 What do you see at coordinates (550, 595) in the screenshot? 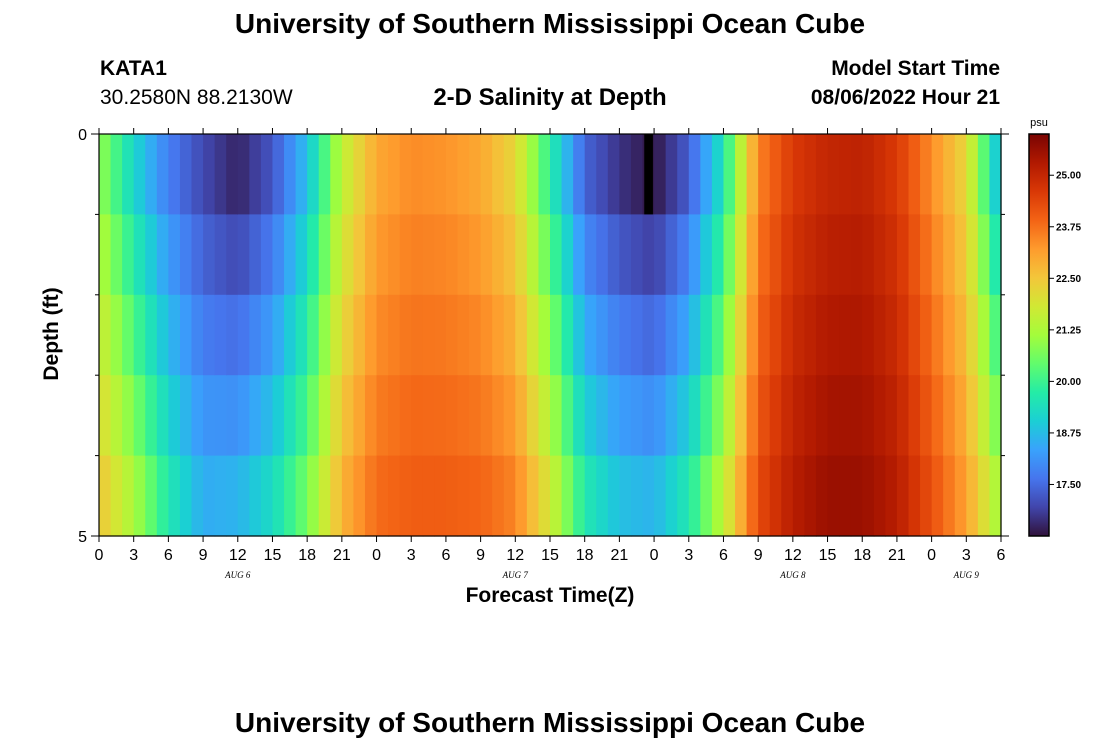
I see `x-axis-label: Forecast Time(Z)` at bounding box center [550, 595].